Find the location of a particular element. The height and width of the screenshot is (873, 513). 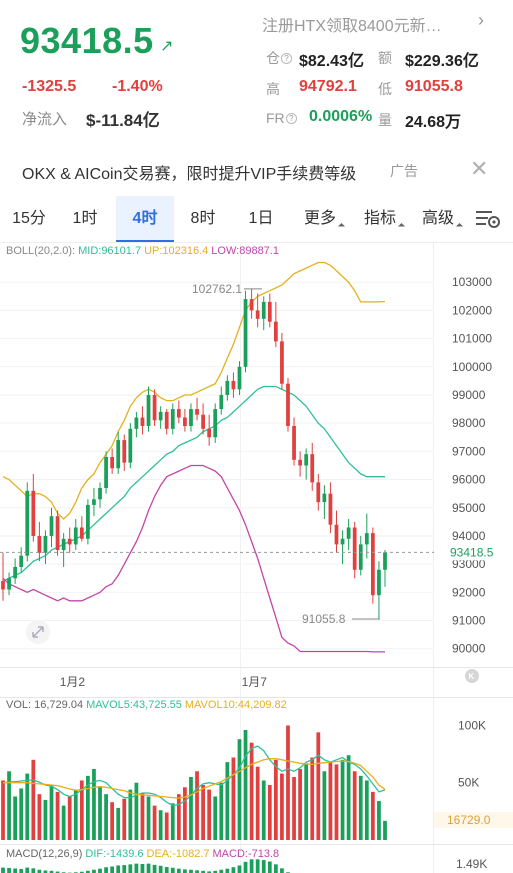

tab-more: 更多 is located at coordinates (324, 219).